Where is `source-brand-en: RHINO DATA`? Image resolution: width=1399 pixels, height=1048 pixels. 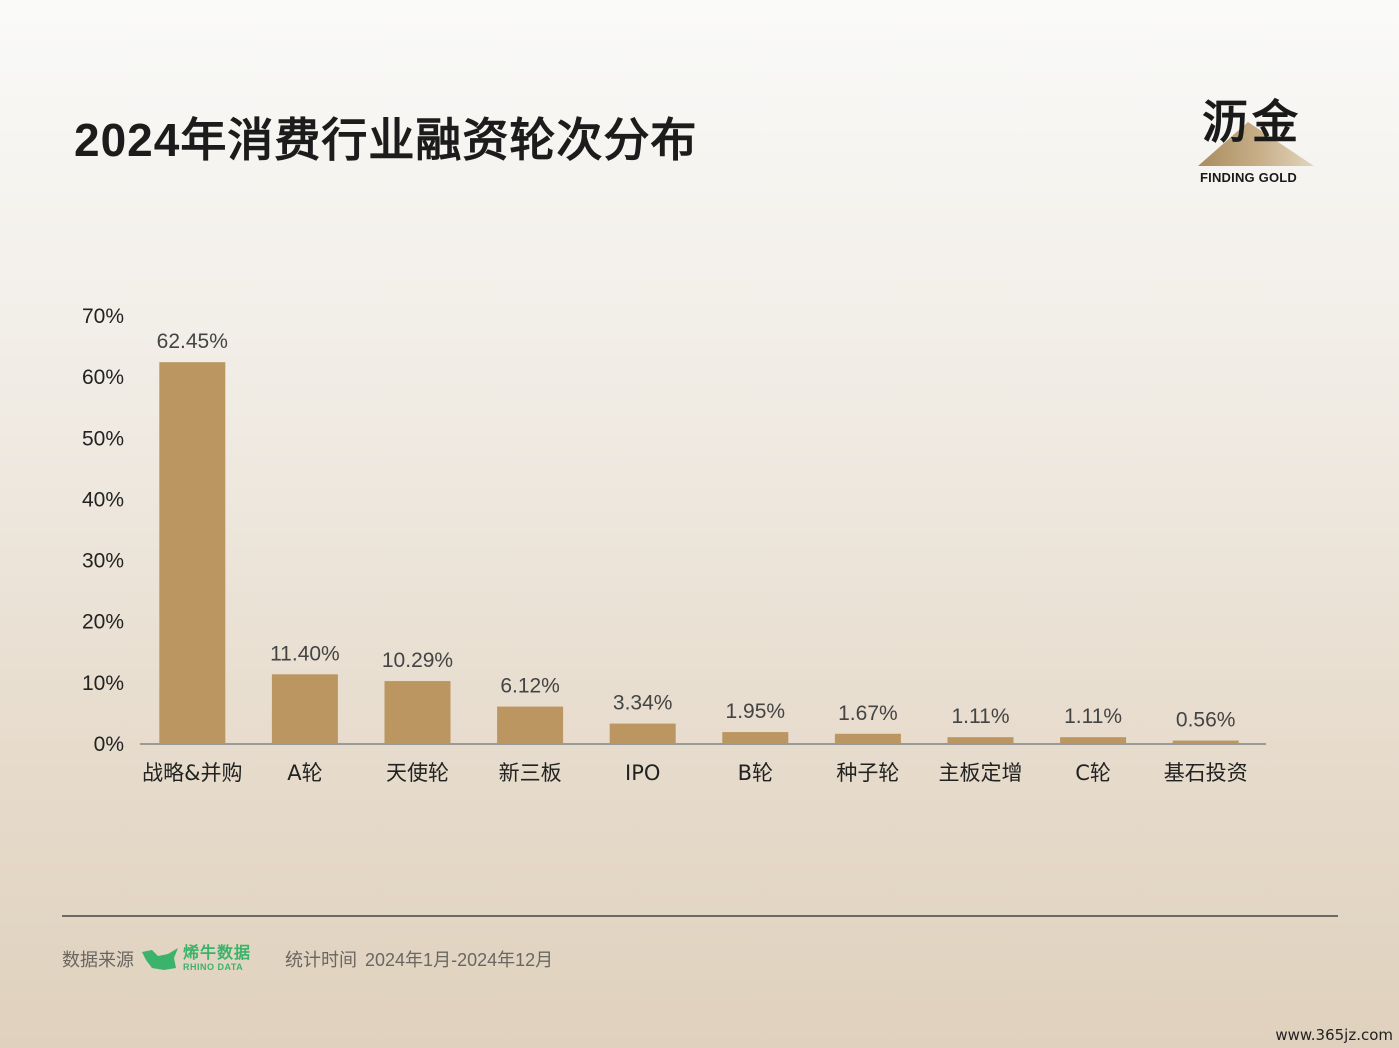 source-brand-en: RHINO DATA is located at coordinates (213, 967).